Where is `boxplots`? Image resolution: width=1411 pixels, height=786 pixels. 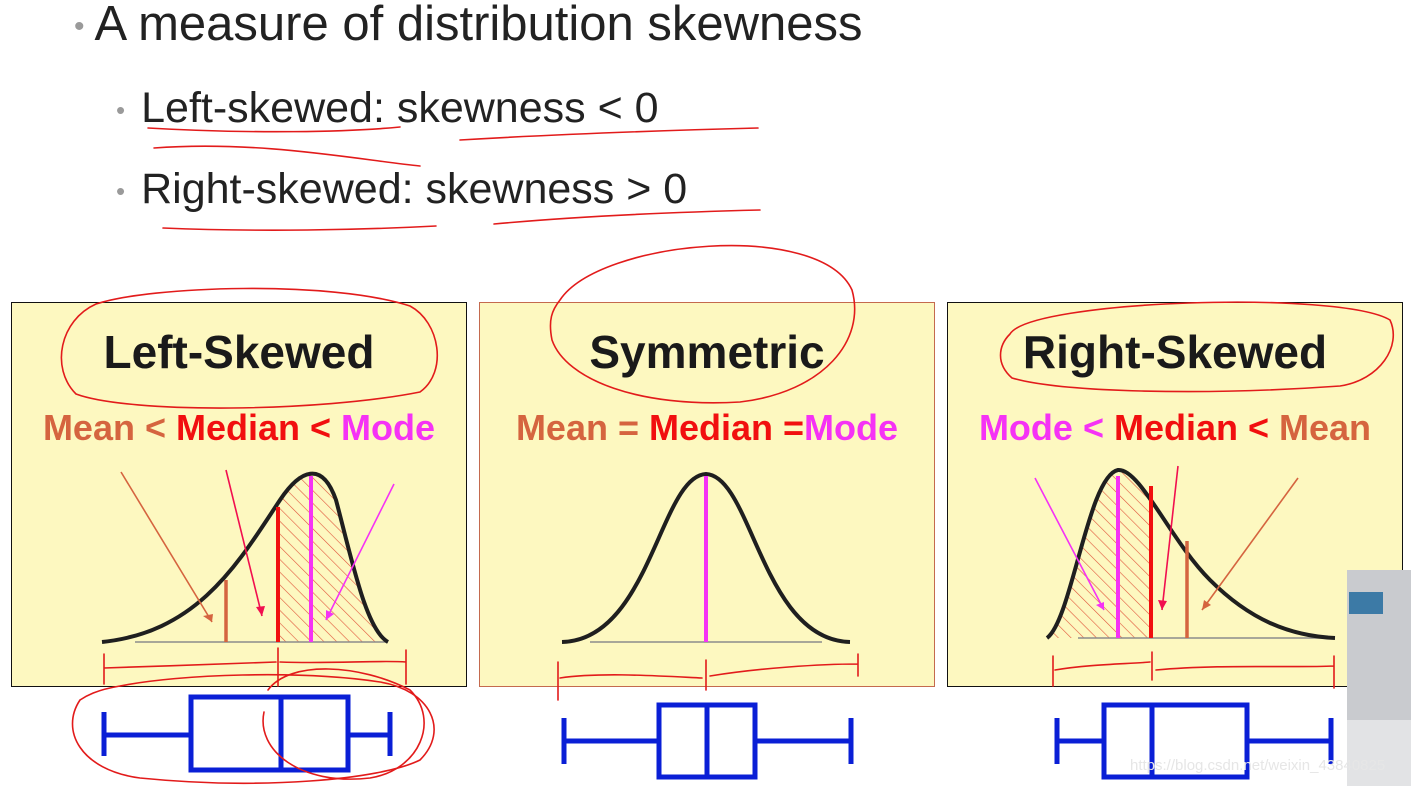
boxplots is located at coordinates (717, 737).